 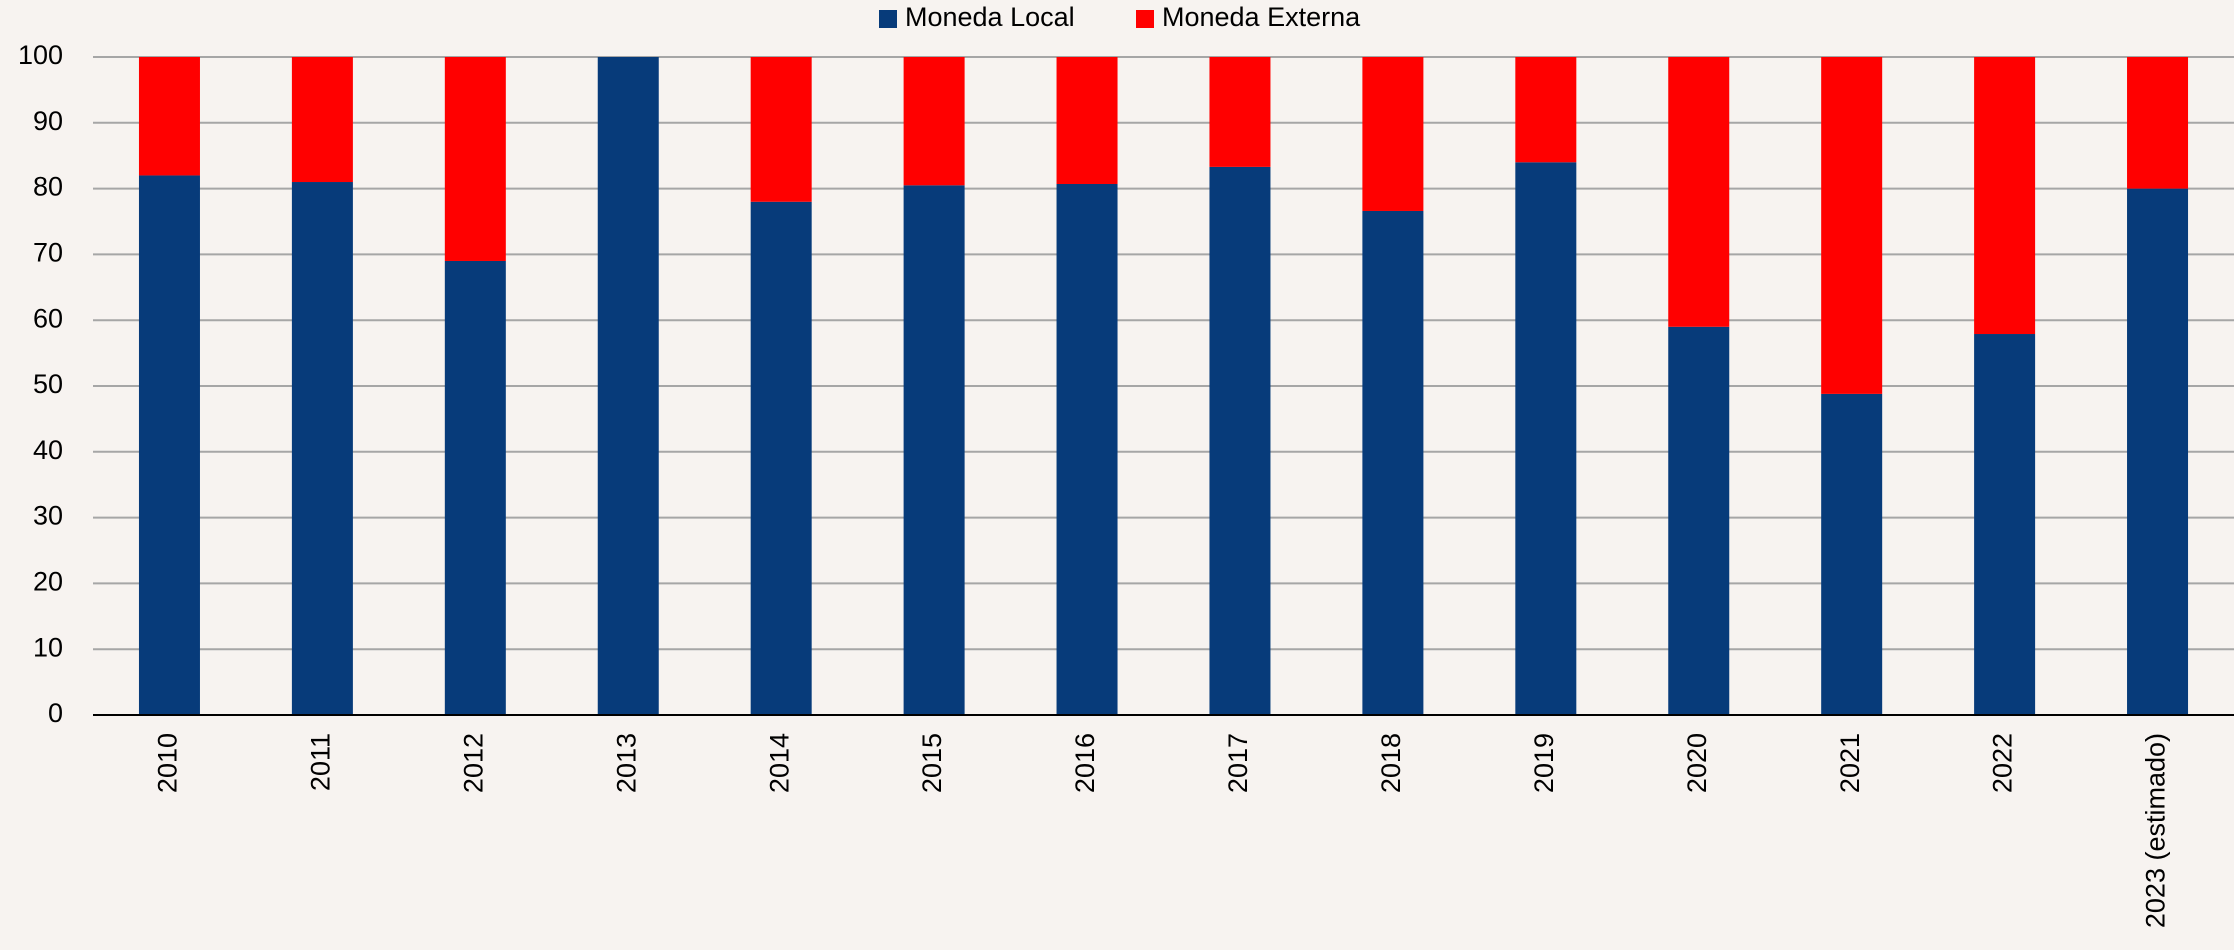 I want to click on x-tick-label: 2012, so click(x=473, y=763).